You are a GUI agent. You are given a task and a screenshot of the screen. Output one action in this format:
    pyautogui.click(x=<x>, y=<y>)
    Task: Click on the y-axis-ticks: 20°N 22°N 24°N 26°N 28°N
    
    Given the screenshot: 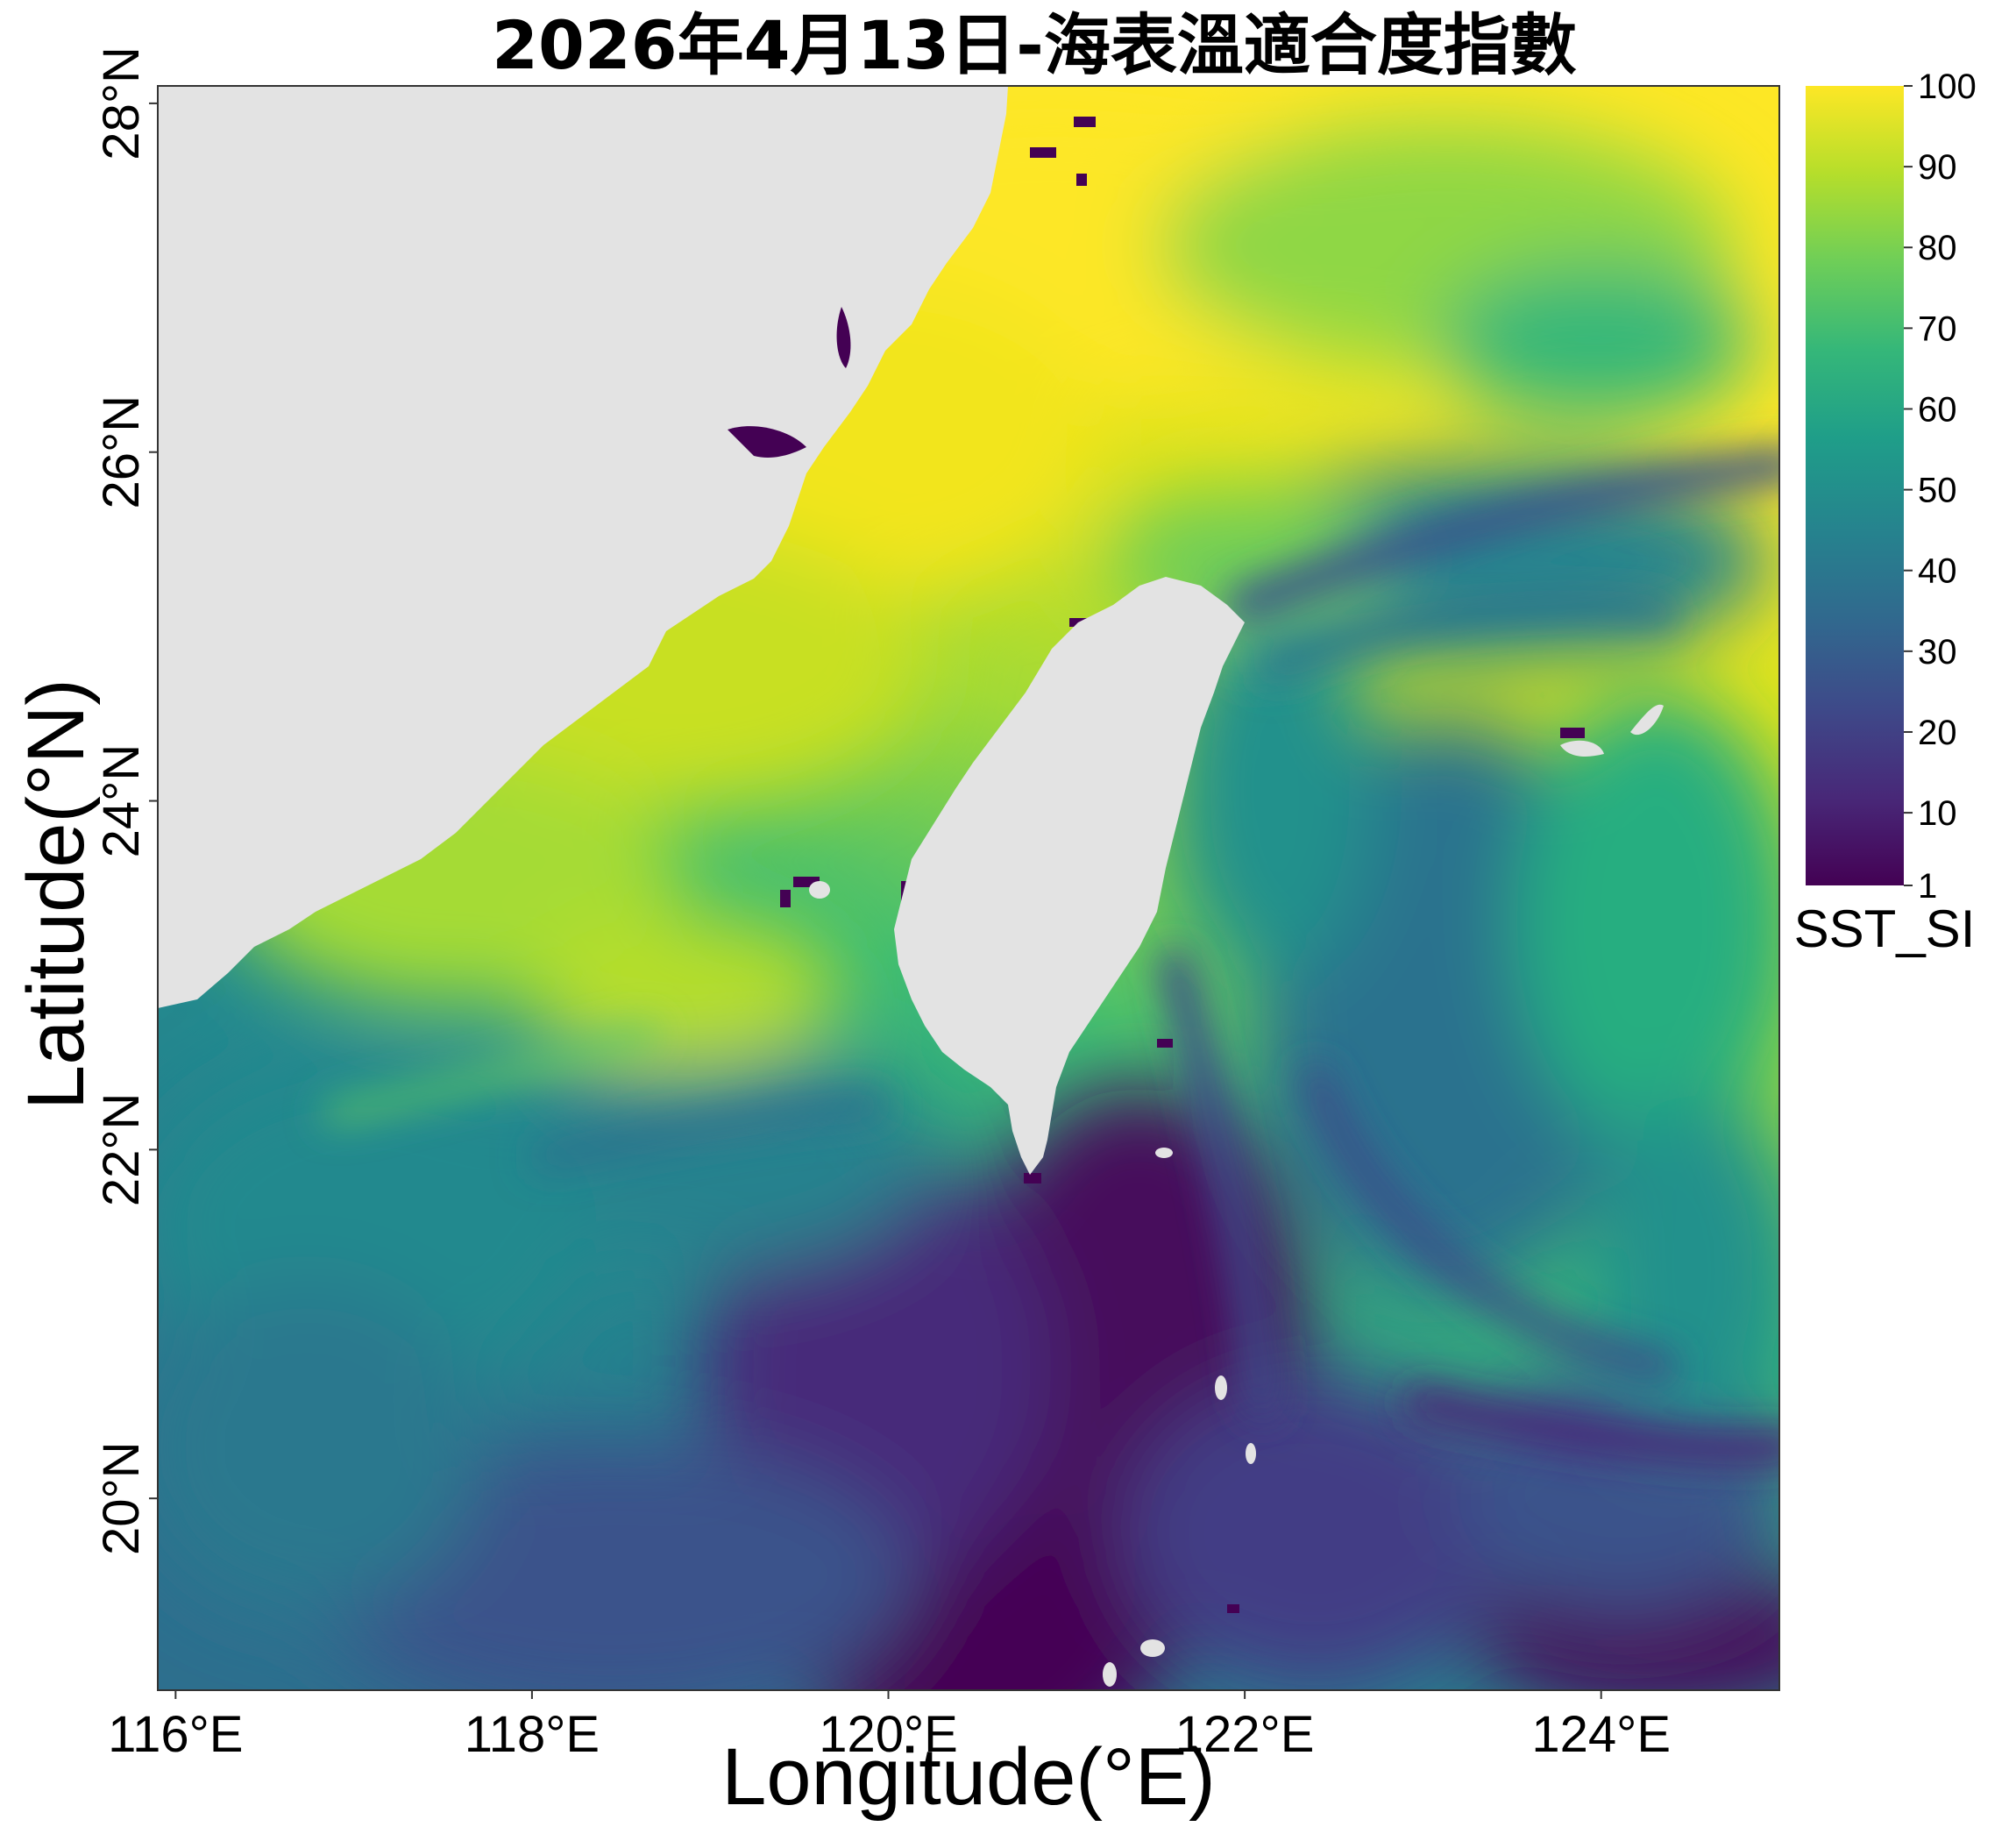 What is the action you would take?
    pyautogui.click(x=125, y=800)
    